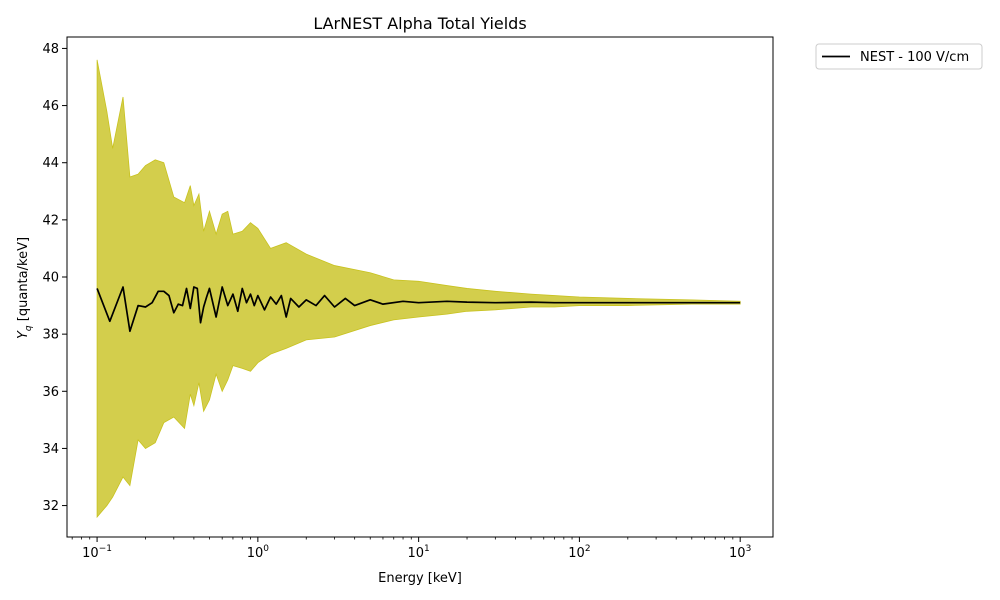 This screenshot has width=1000, height=600. Describe the element at coordinates (419, 23) in the screenshot. I see `chart-title: LArNEST Alpha Total Yields` at that location.